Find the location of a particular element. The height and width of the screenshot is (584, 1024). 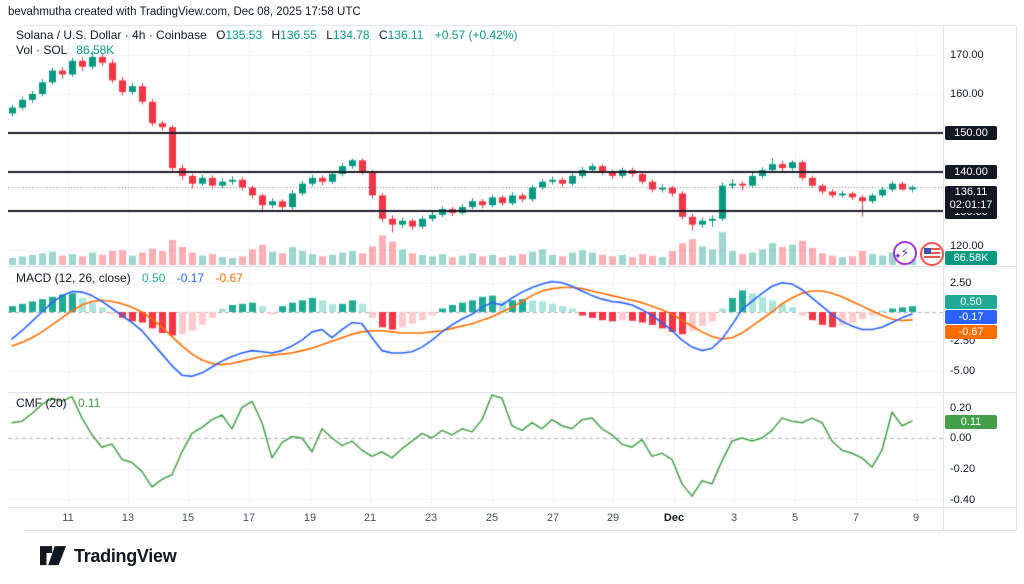

axis-label: -0.20 is located at coordinates (963, 469).